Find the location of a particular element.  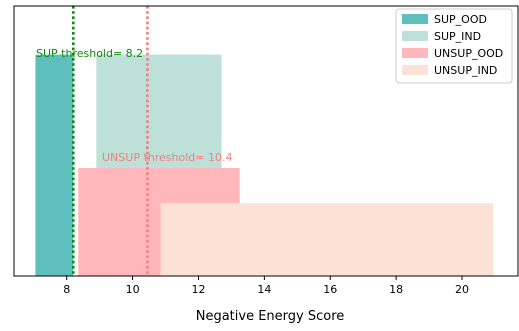

legend-label-sup-ind: SUP_IND is located at coordinates (457, 36).